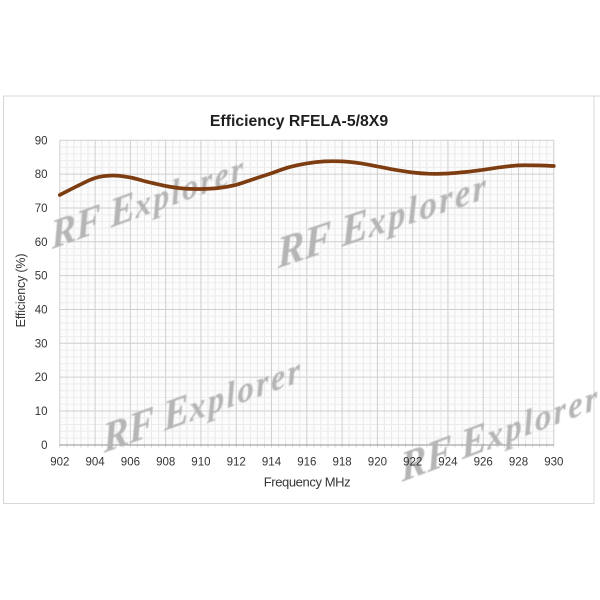 This screenshot has height=600, width=600. I want to click on svg-text: 10, so click(41, 412).